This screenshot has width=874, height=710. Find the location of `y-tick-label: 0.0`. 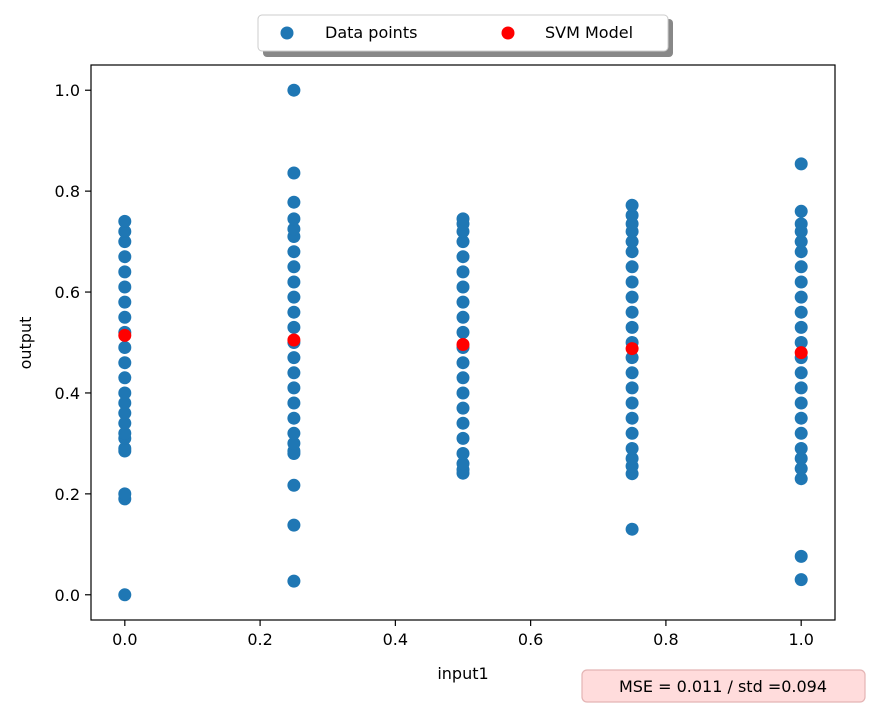

y-tick-label: 0.0 is located at coordinates (67, 595).